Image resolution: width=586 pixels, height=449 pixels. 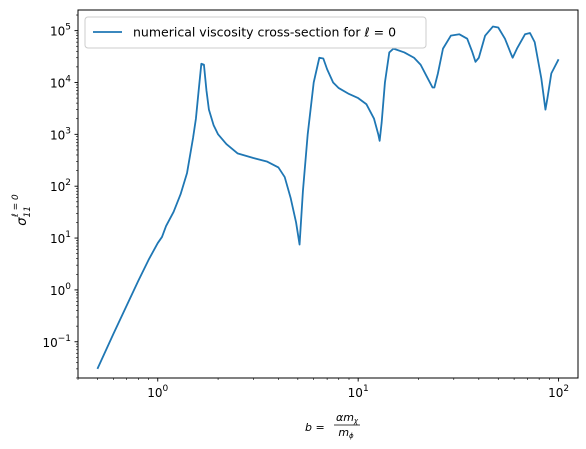 I want to click on y-axis-label: σ11ℓ = 0, so click(x=22, y=210).